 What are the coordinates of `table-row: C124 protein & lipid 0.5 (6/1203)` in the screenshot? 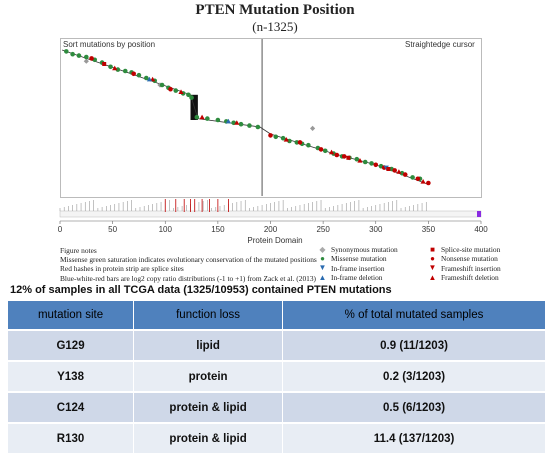 It's located at (277, 407).